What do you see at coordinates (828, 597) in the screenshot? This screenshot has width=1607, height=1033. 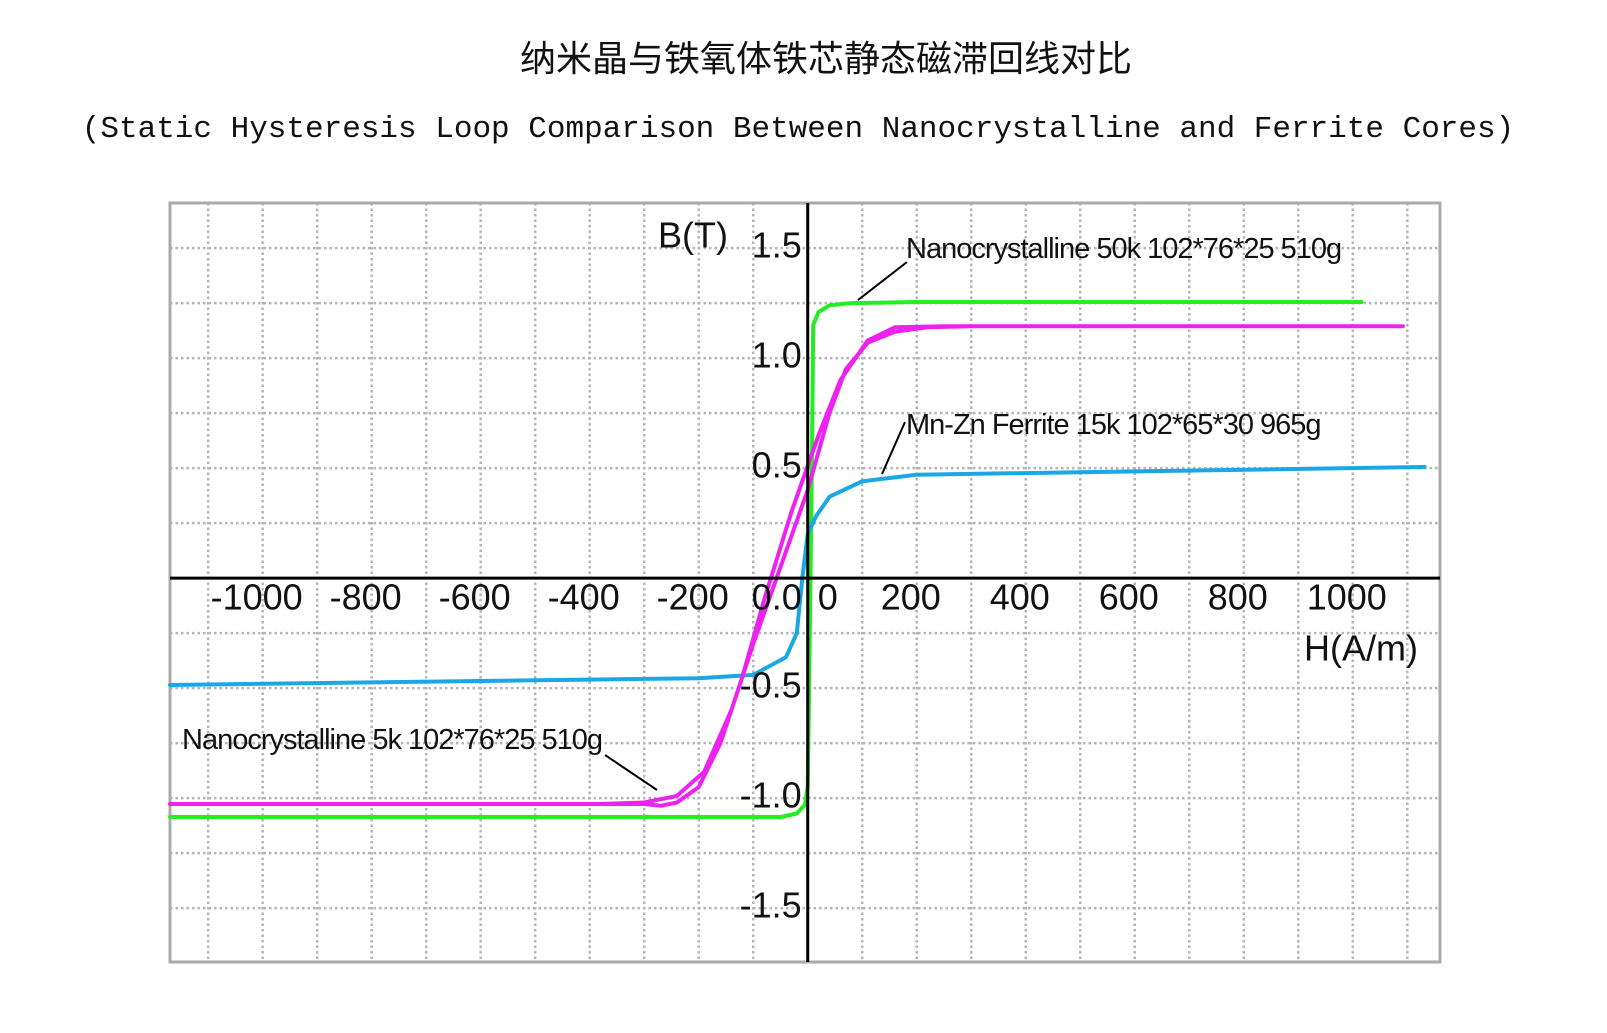 I see `x-tick-label: 0` at bounding box center [828, 597].